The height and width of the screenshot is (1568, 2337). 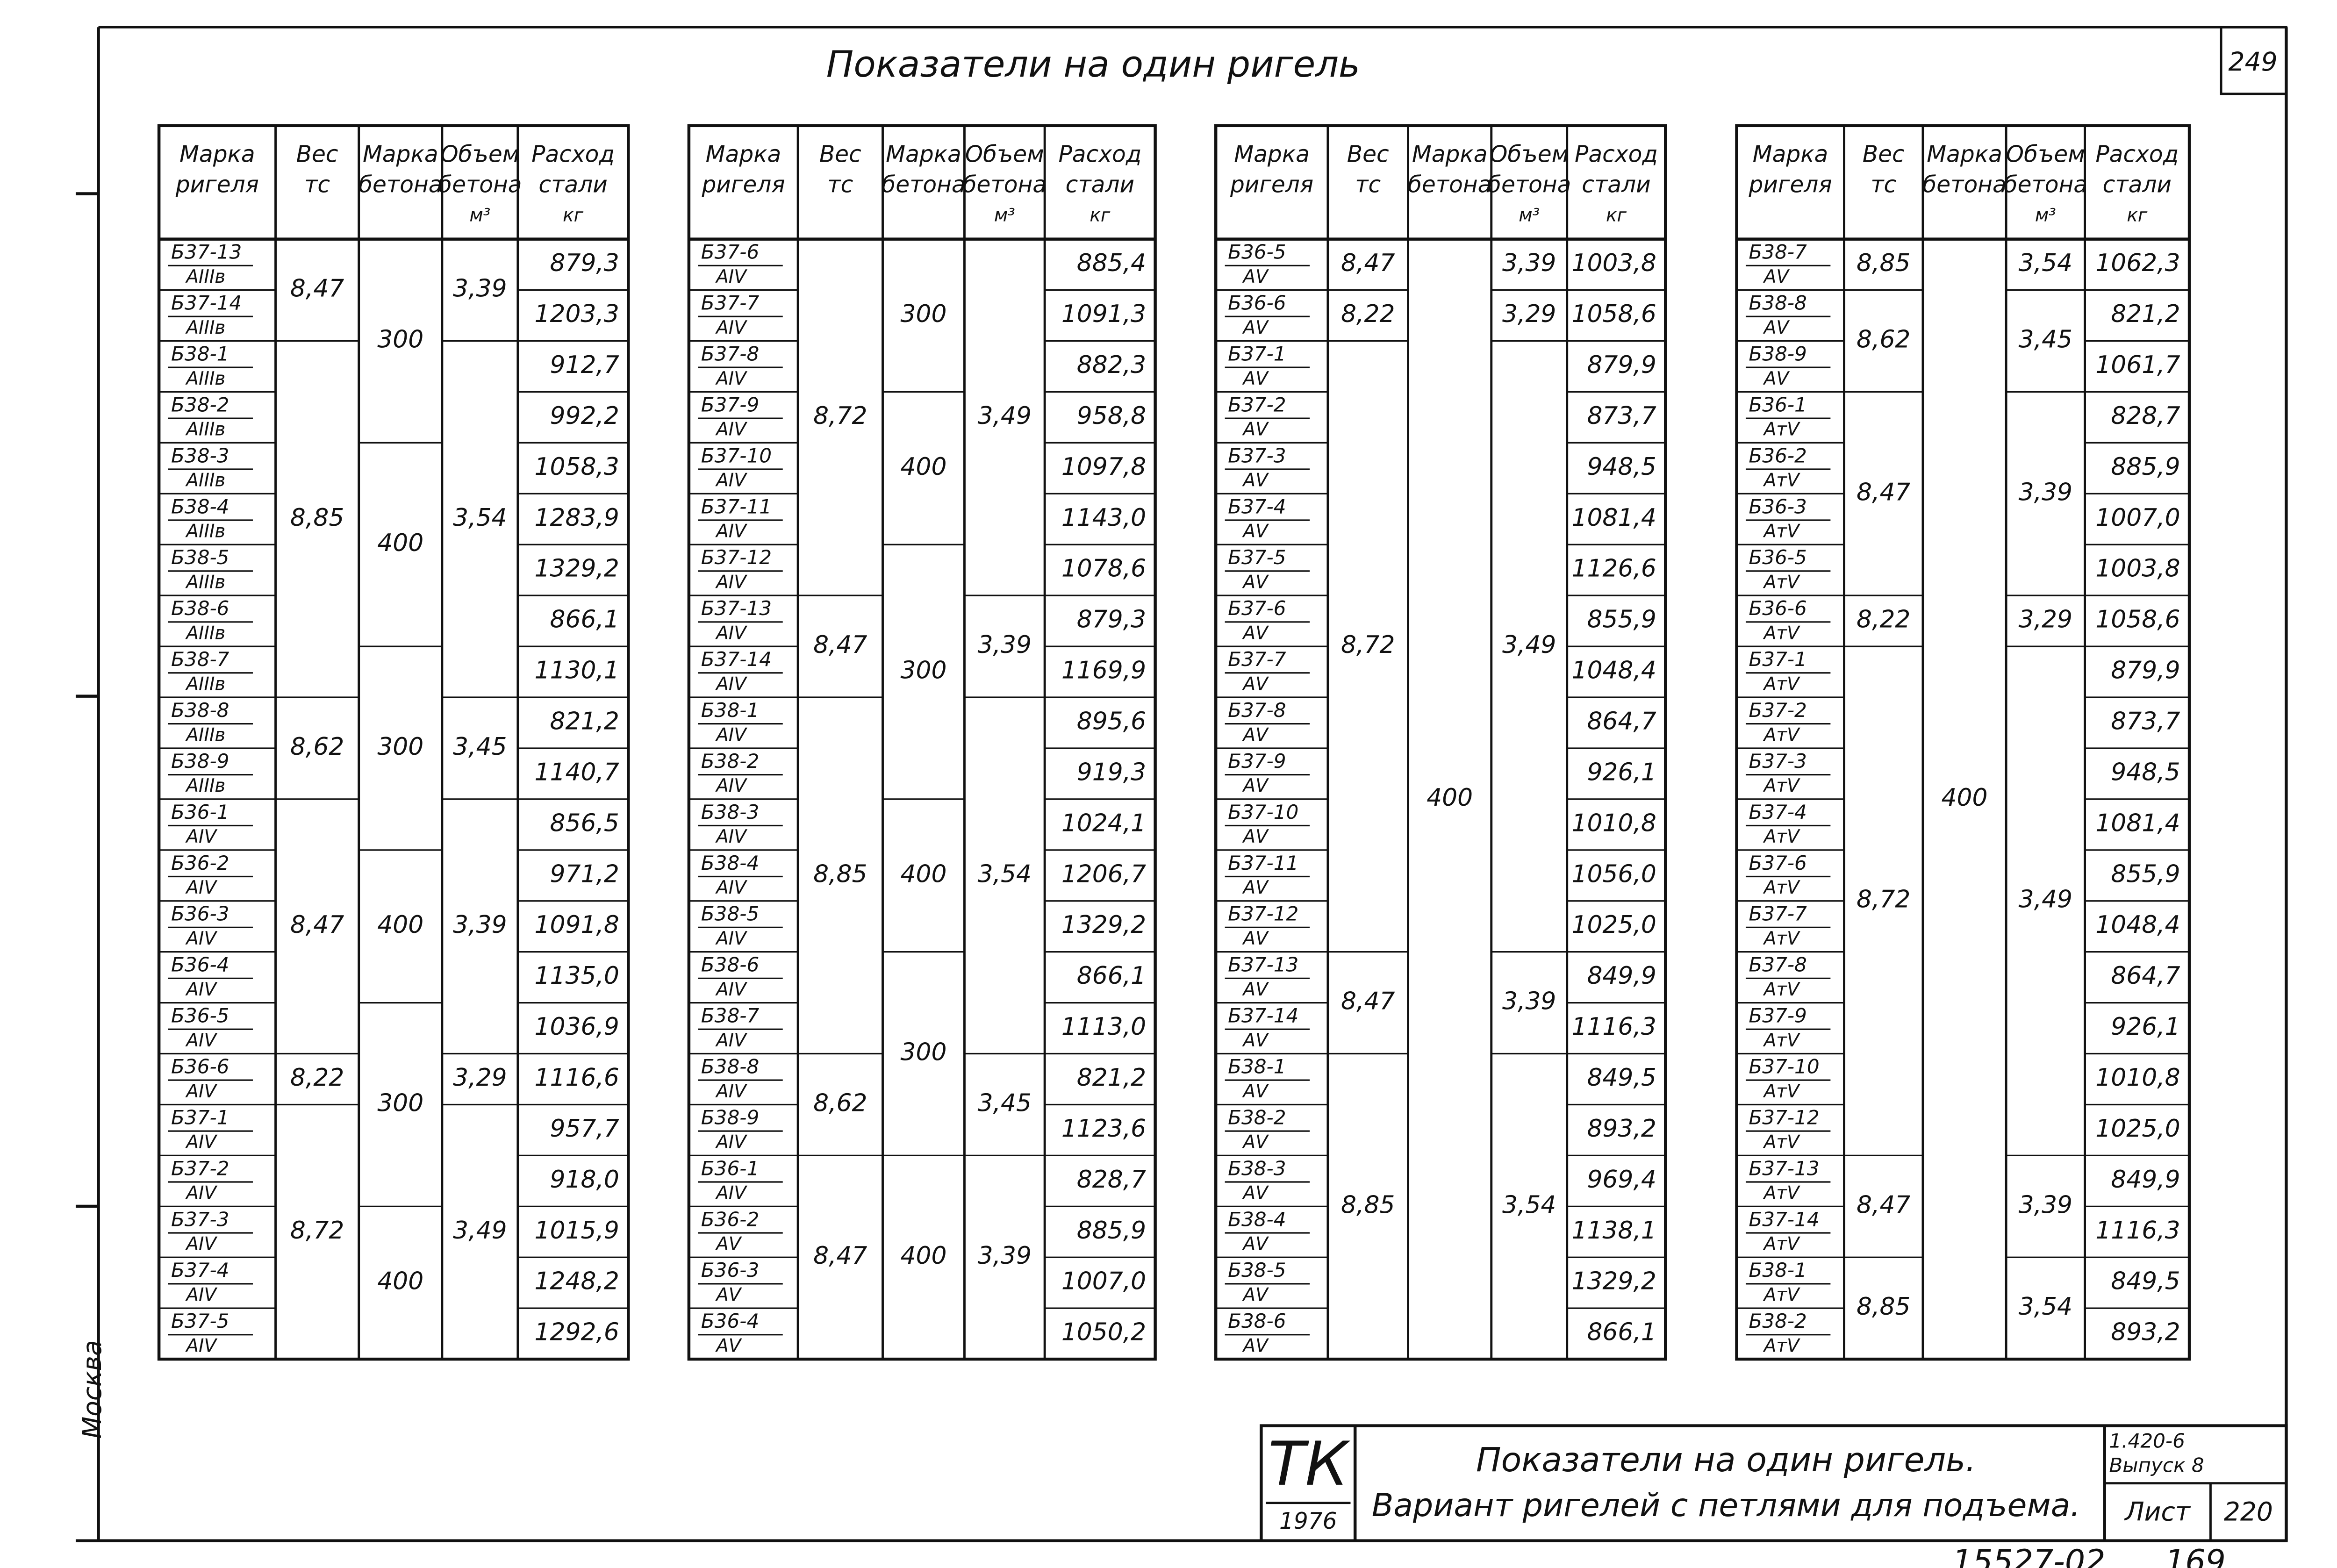 I want to click on beam-mark: Б37-4, so click(x=1257, y=507).